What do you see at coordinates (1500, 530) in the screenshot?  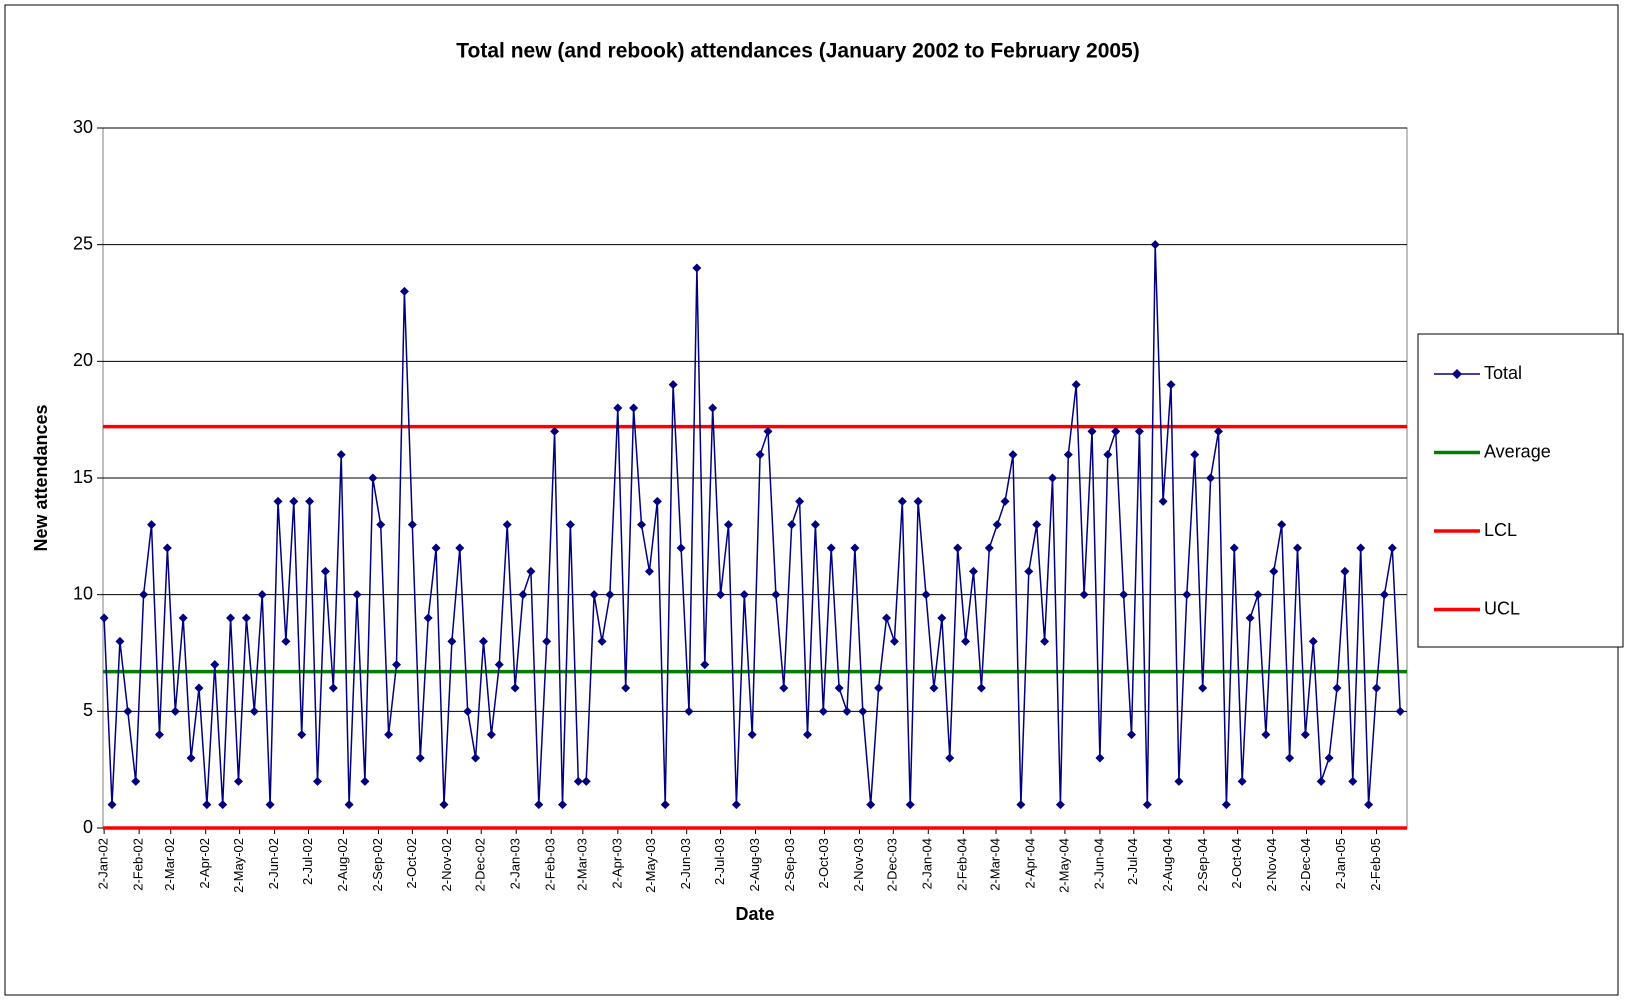 I see `legend-label: LCL` at bounding box center [1500, 530].